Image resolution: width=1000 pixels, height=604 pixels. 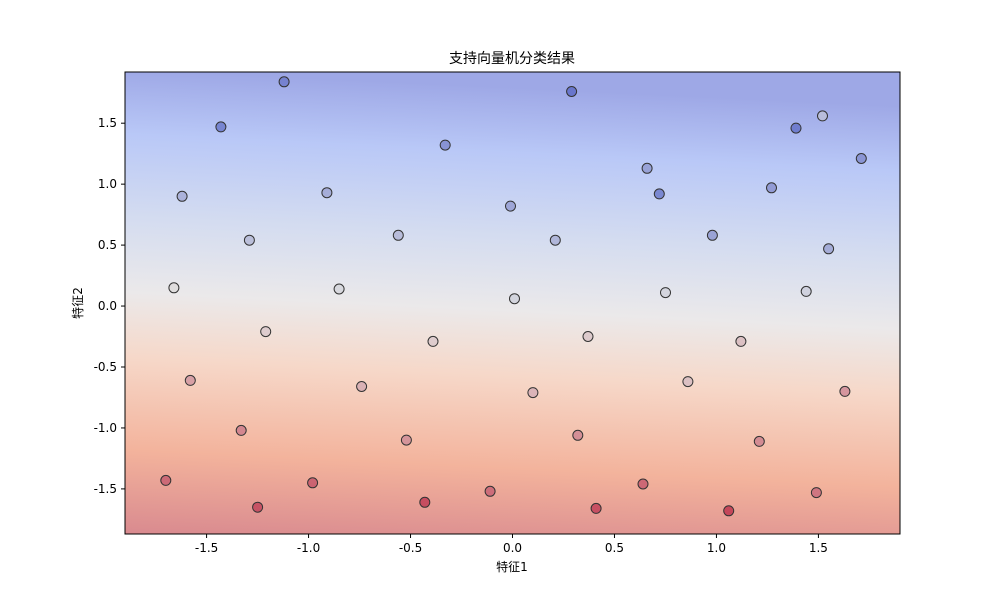 What do you see at coordinates (107, 184) in the screenshot?
I see `y-tick-label: 1.0` at bounding box center [107, 184].